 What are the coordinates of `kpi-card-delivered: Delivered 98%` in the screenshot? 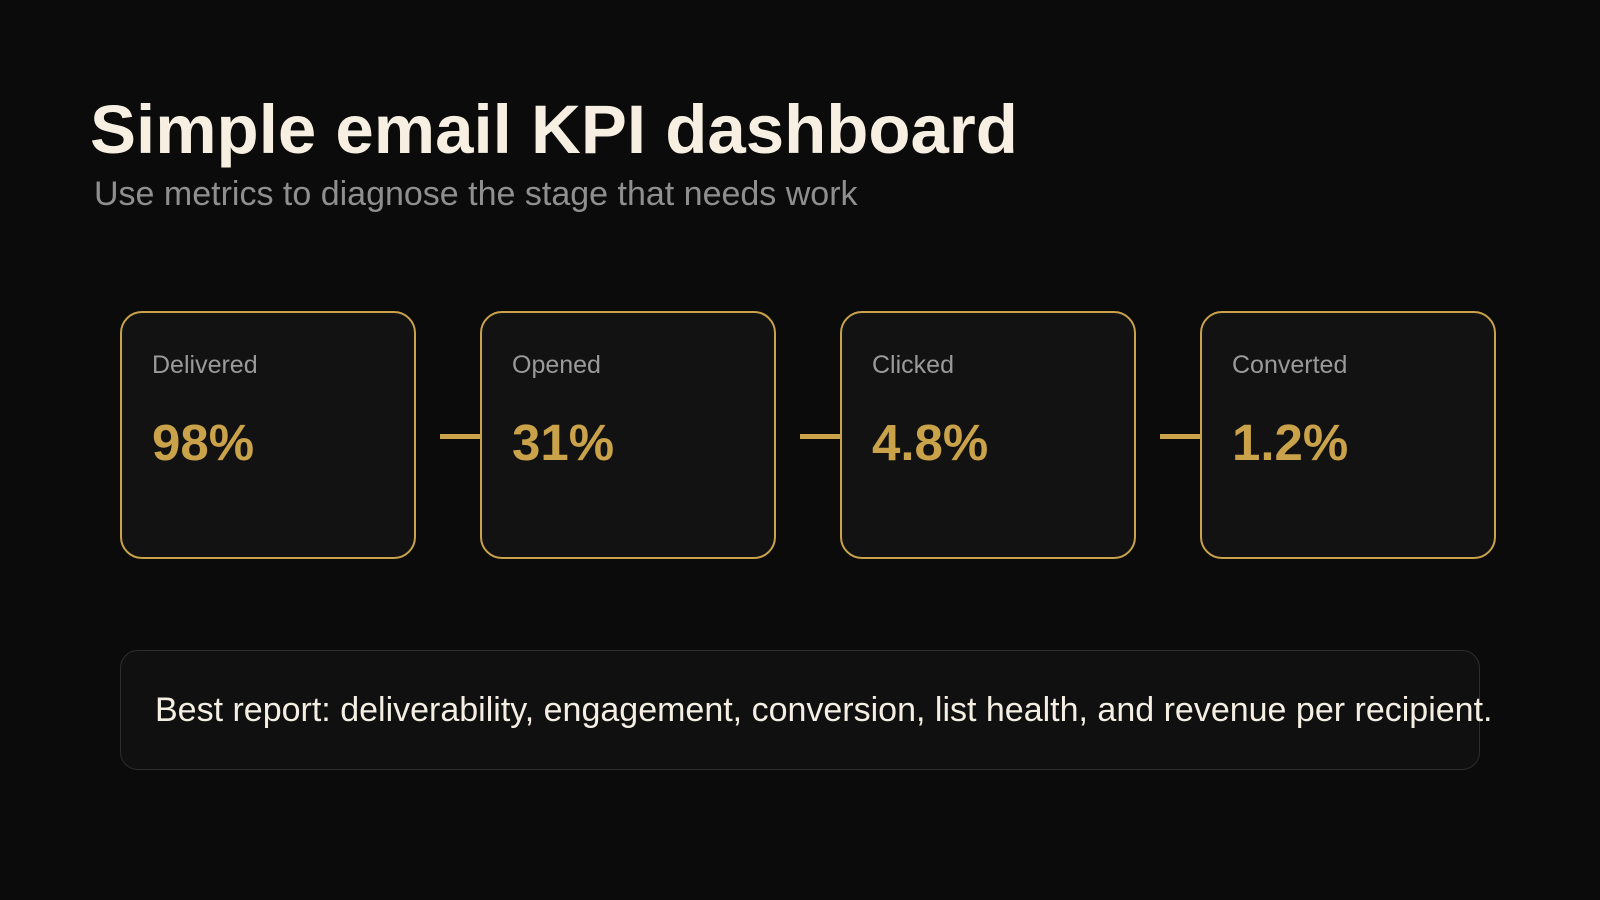 It's located at (268, 435).